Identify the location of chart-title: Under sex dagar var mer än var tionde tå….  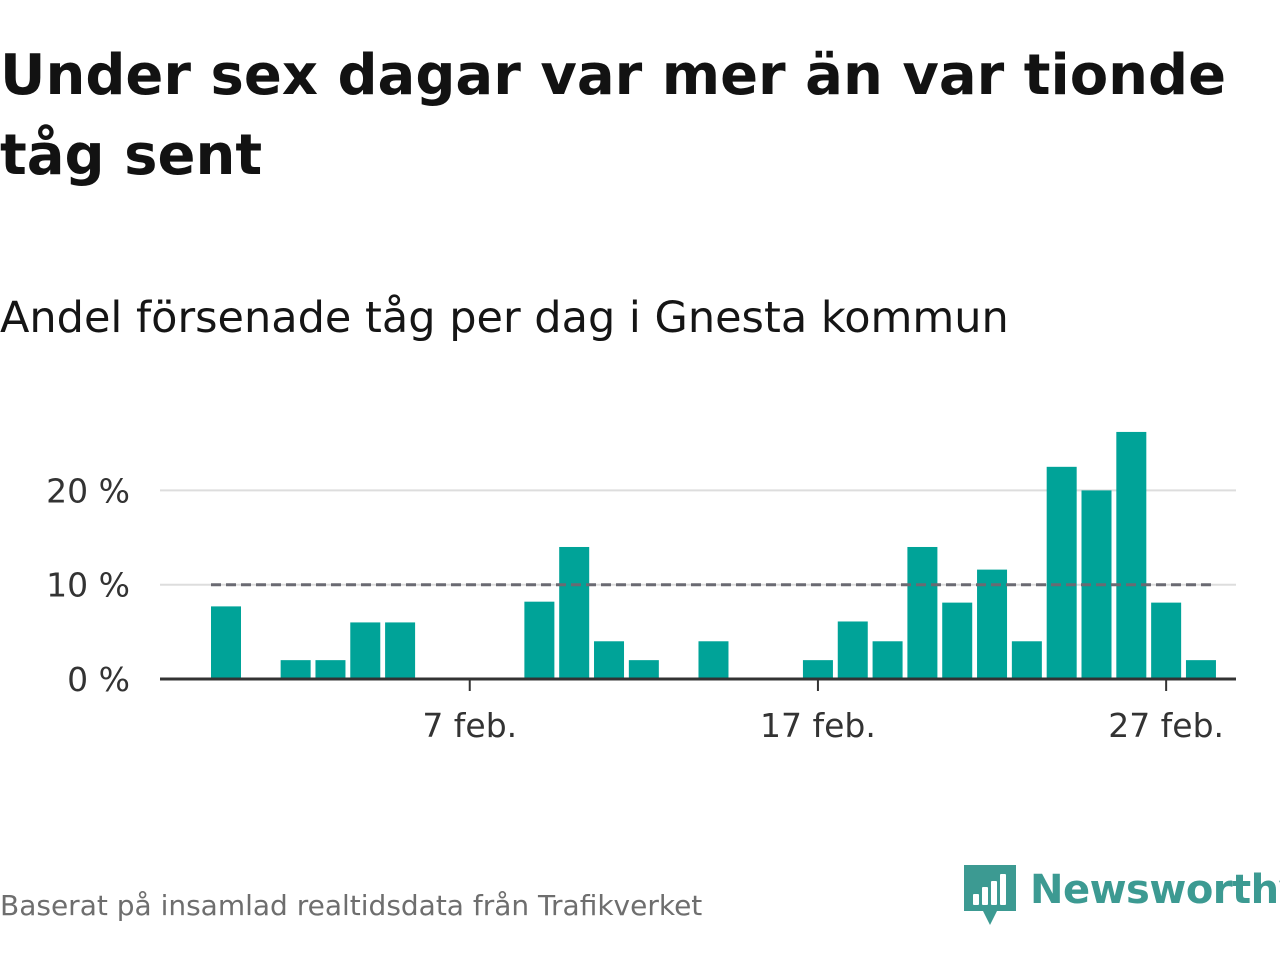
(613, 115).